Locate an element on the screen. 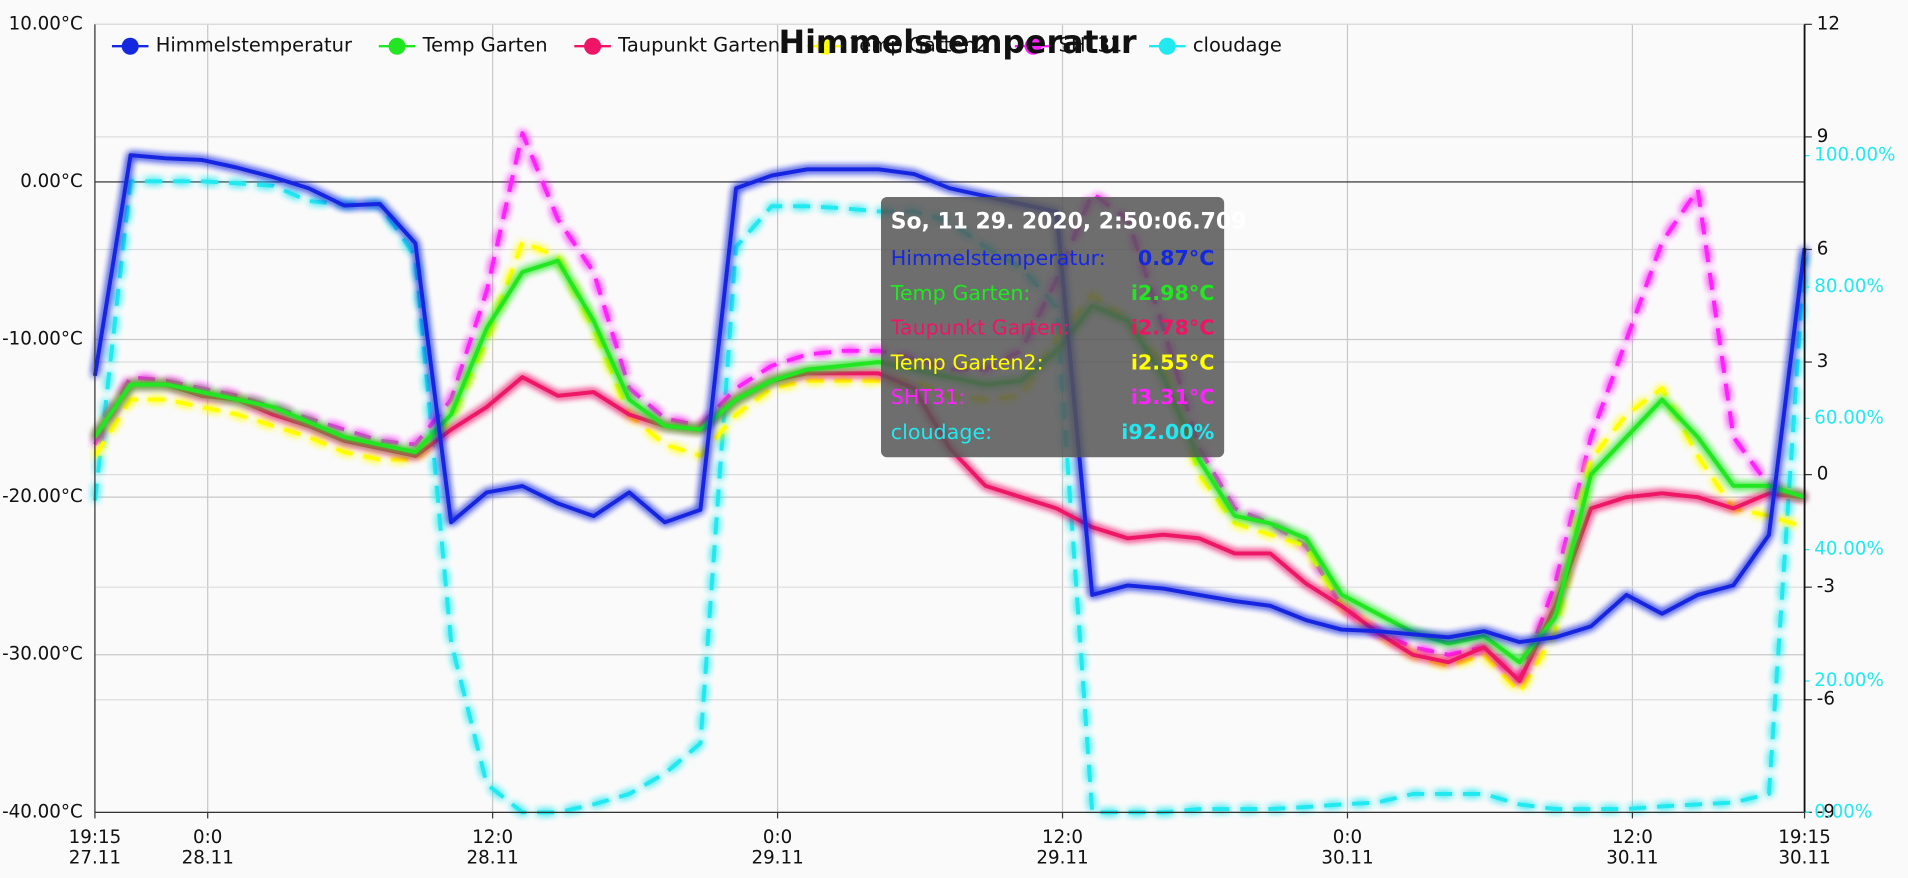 This screenshot has width=1908, height=878. tooltip-value: i92.00% is located at coordinates (1167, 432).